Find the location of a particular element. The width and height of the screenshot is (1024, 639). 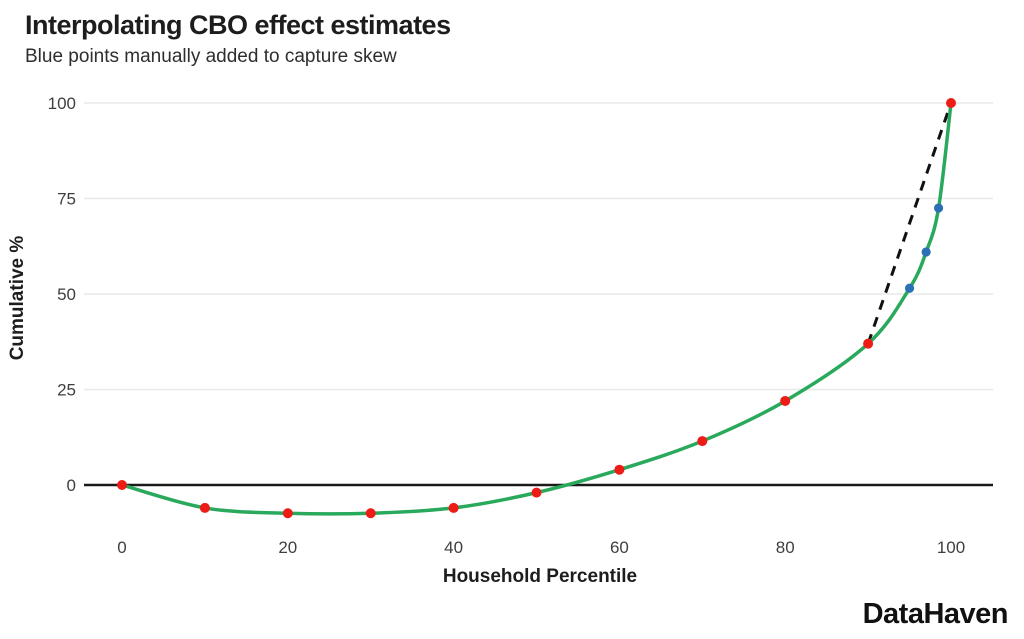

x-axis-title: Household Percentile is located at coordinates (540, 576).